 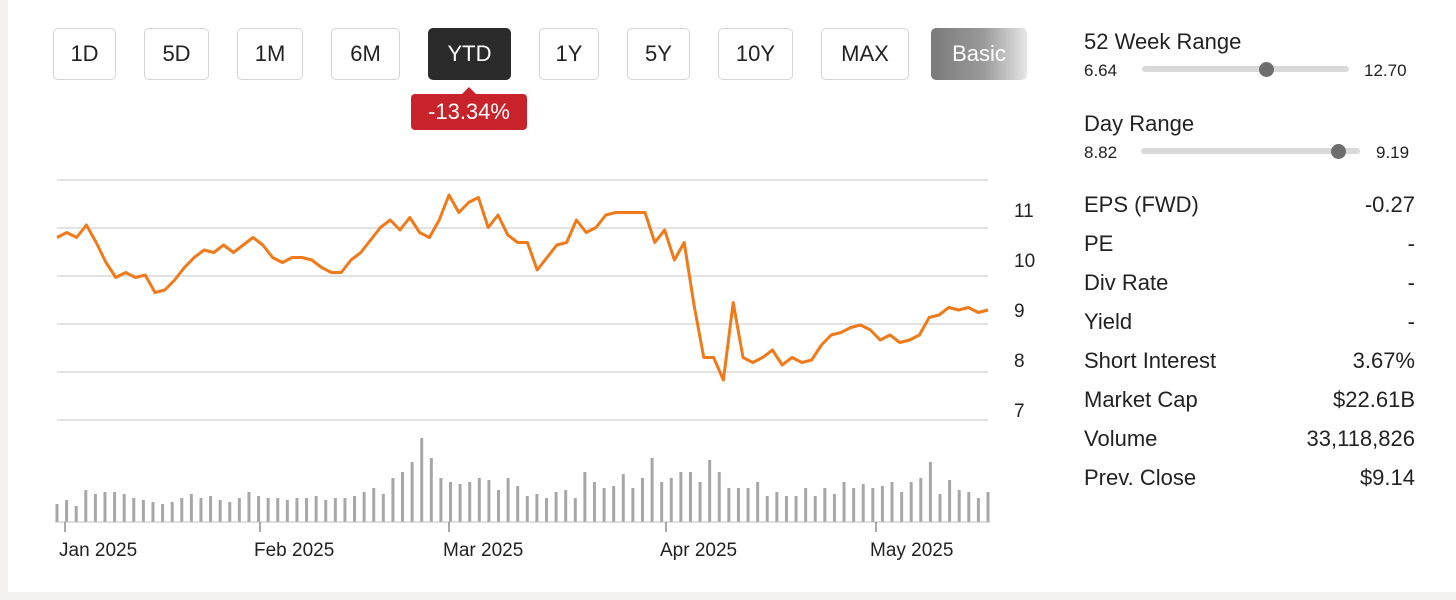 I want to click on x-tick-label: Feb 2025, so click(x=294, y=550).